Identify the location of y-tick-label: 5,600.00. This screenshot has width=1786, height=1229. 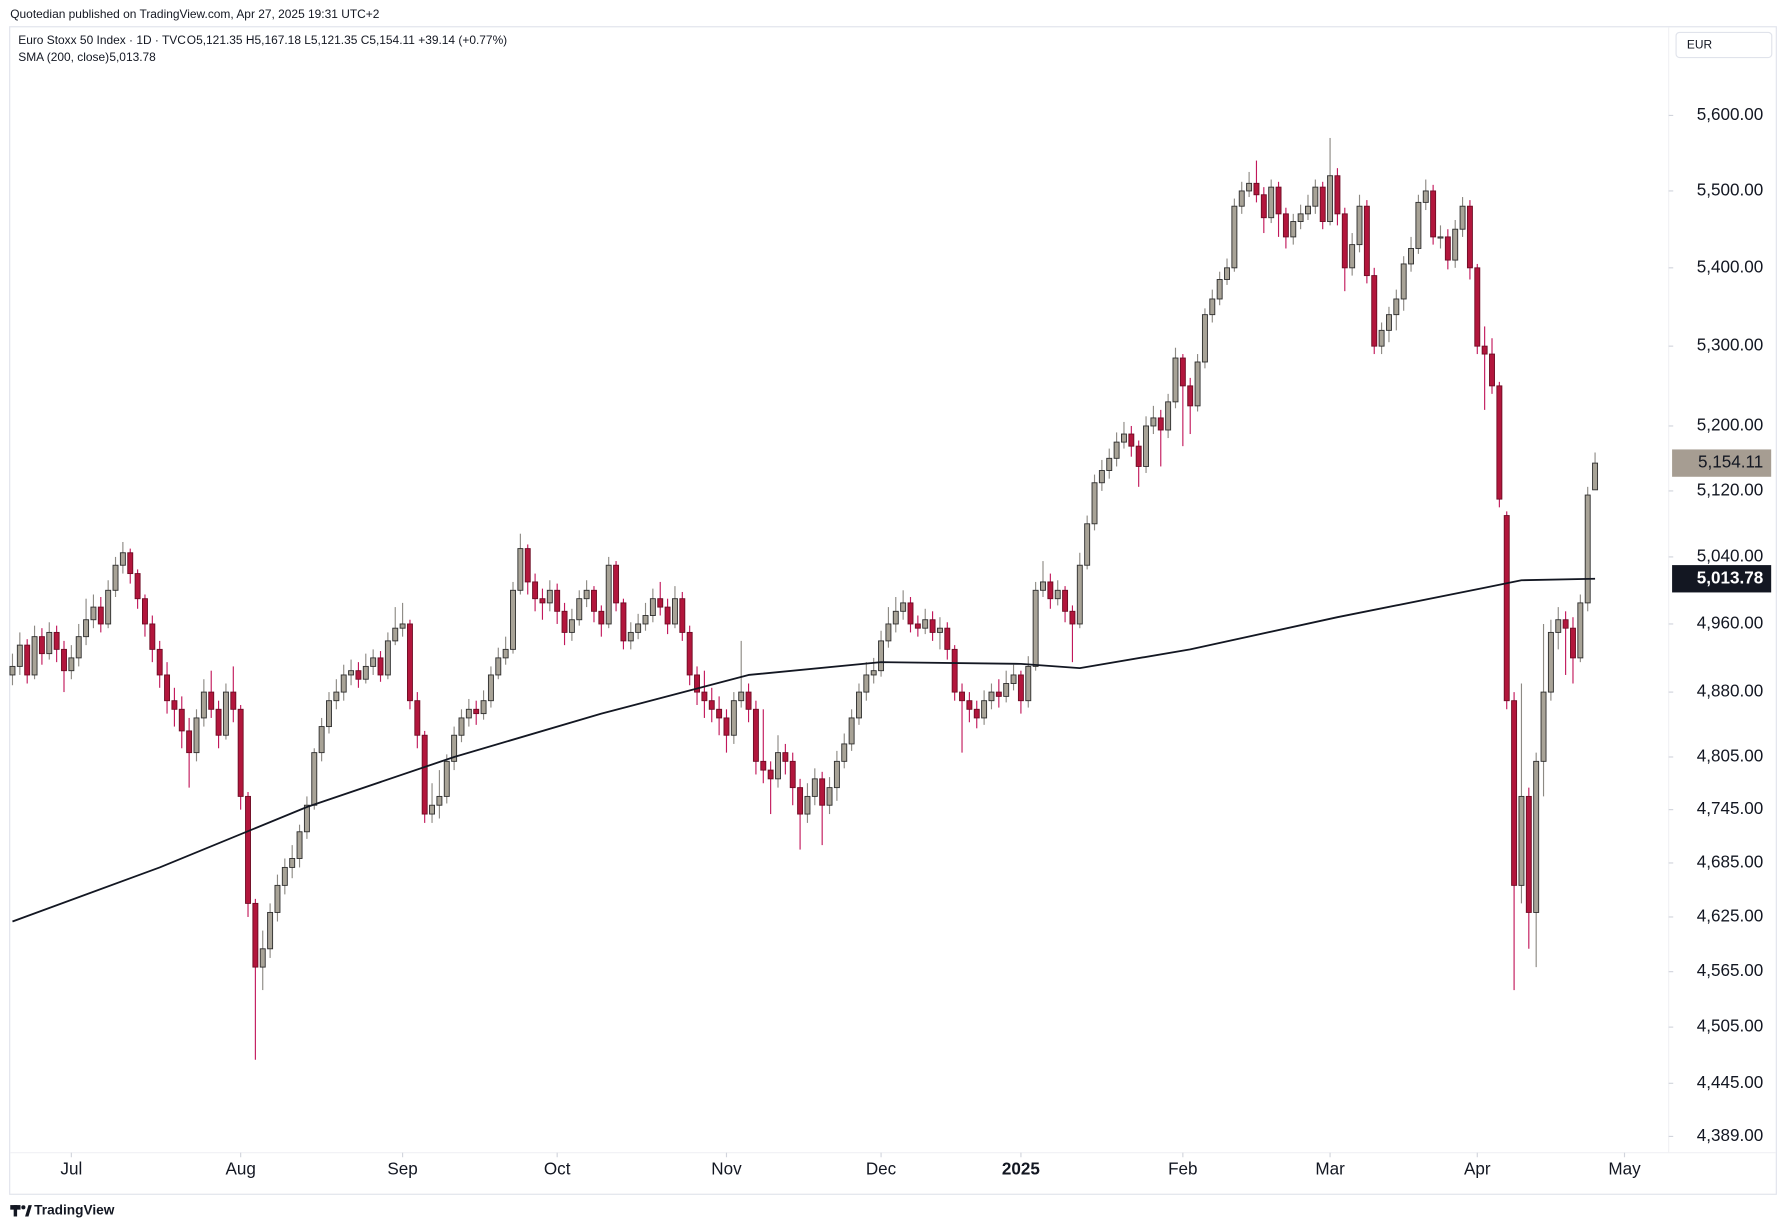
(1730, 114).